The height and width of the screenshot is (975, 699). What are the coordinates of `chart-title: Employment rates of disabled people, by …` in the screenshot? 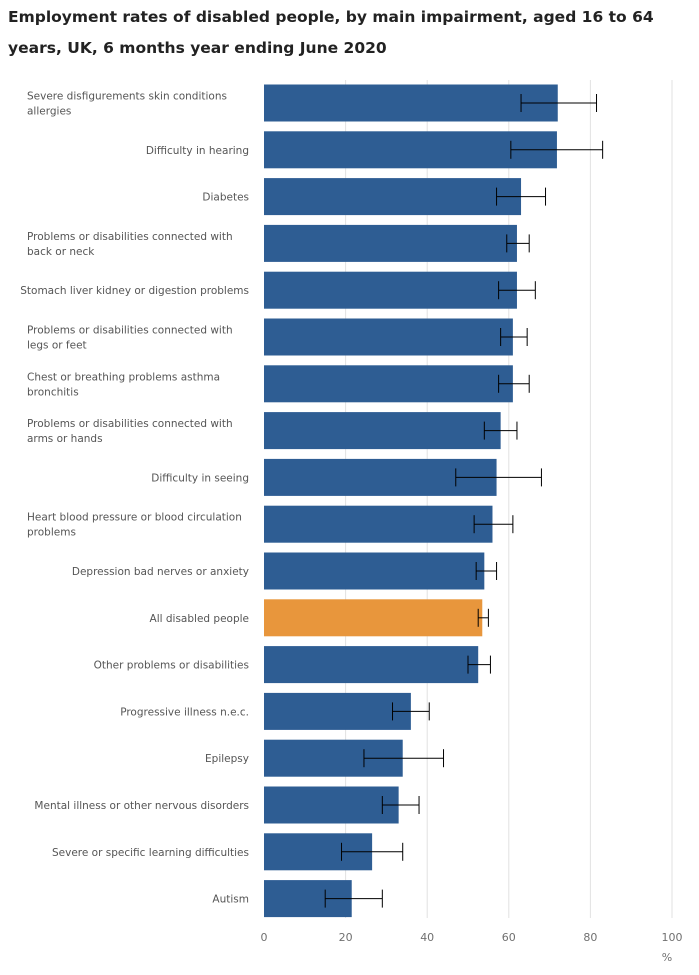 It's located at (331, 32).